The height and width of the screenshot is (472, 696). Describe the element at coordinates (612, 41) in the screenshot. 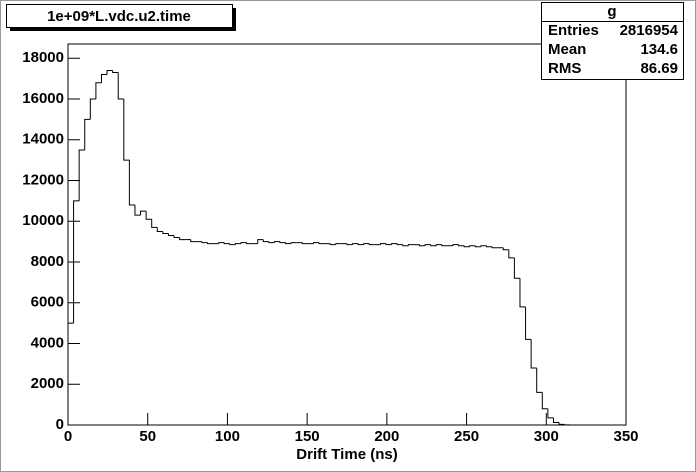

I see `stats-box` at that location.